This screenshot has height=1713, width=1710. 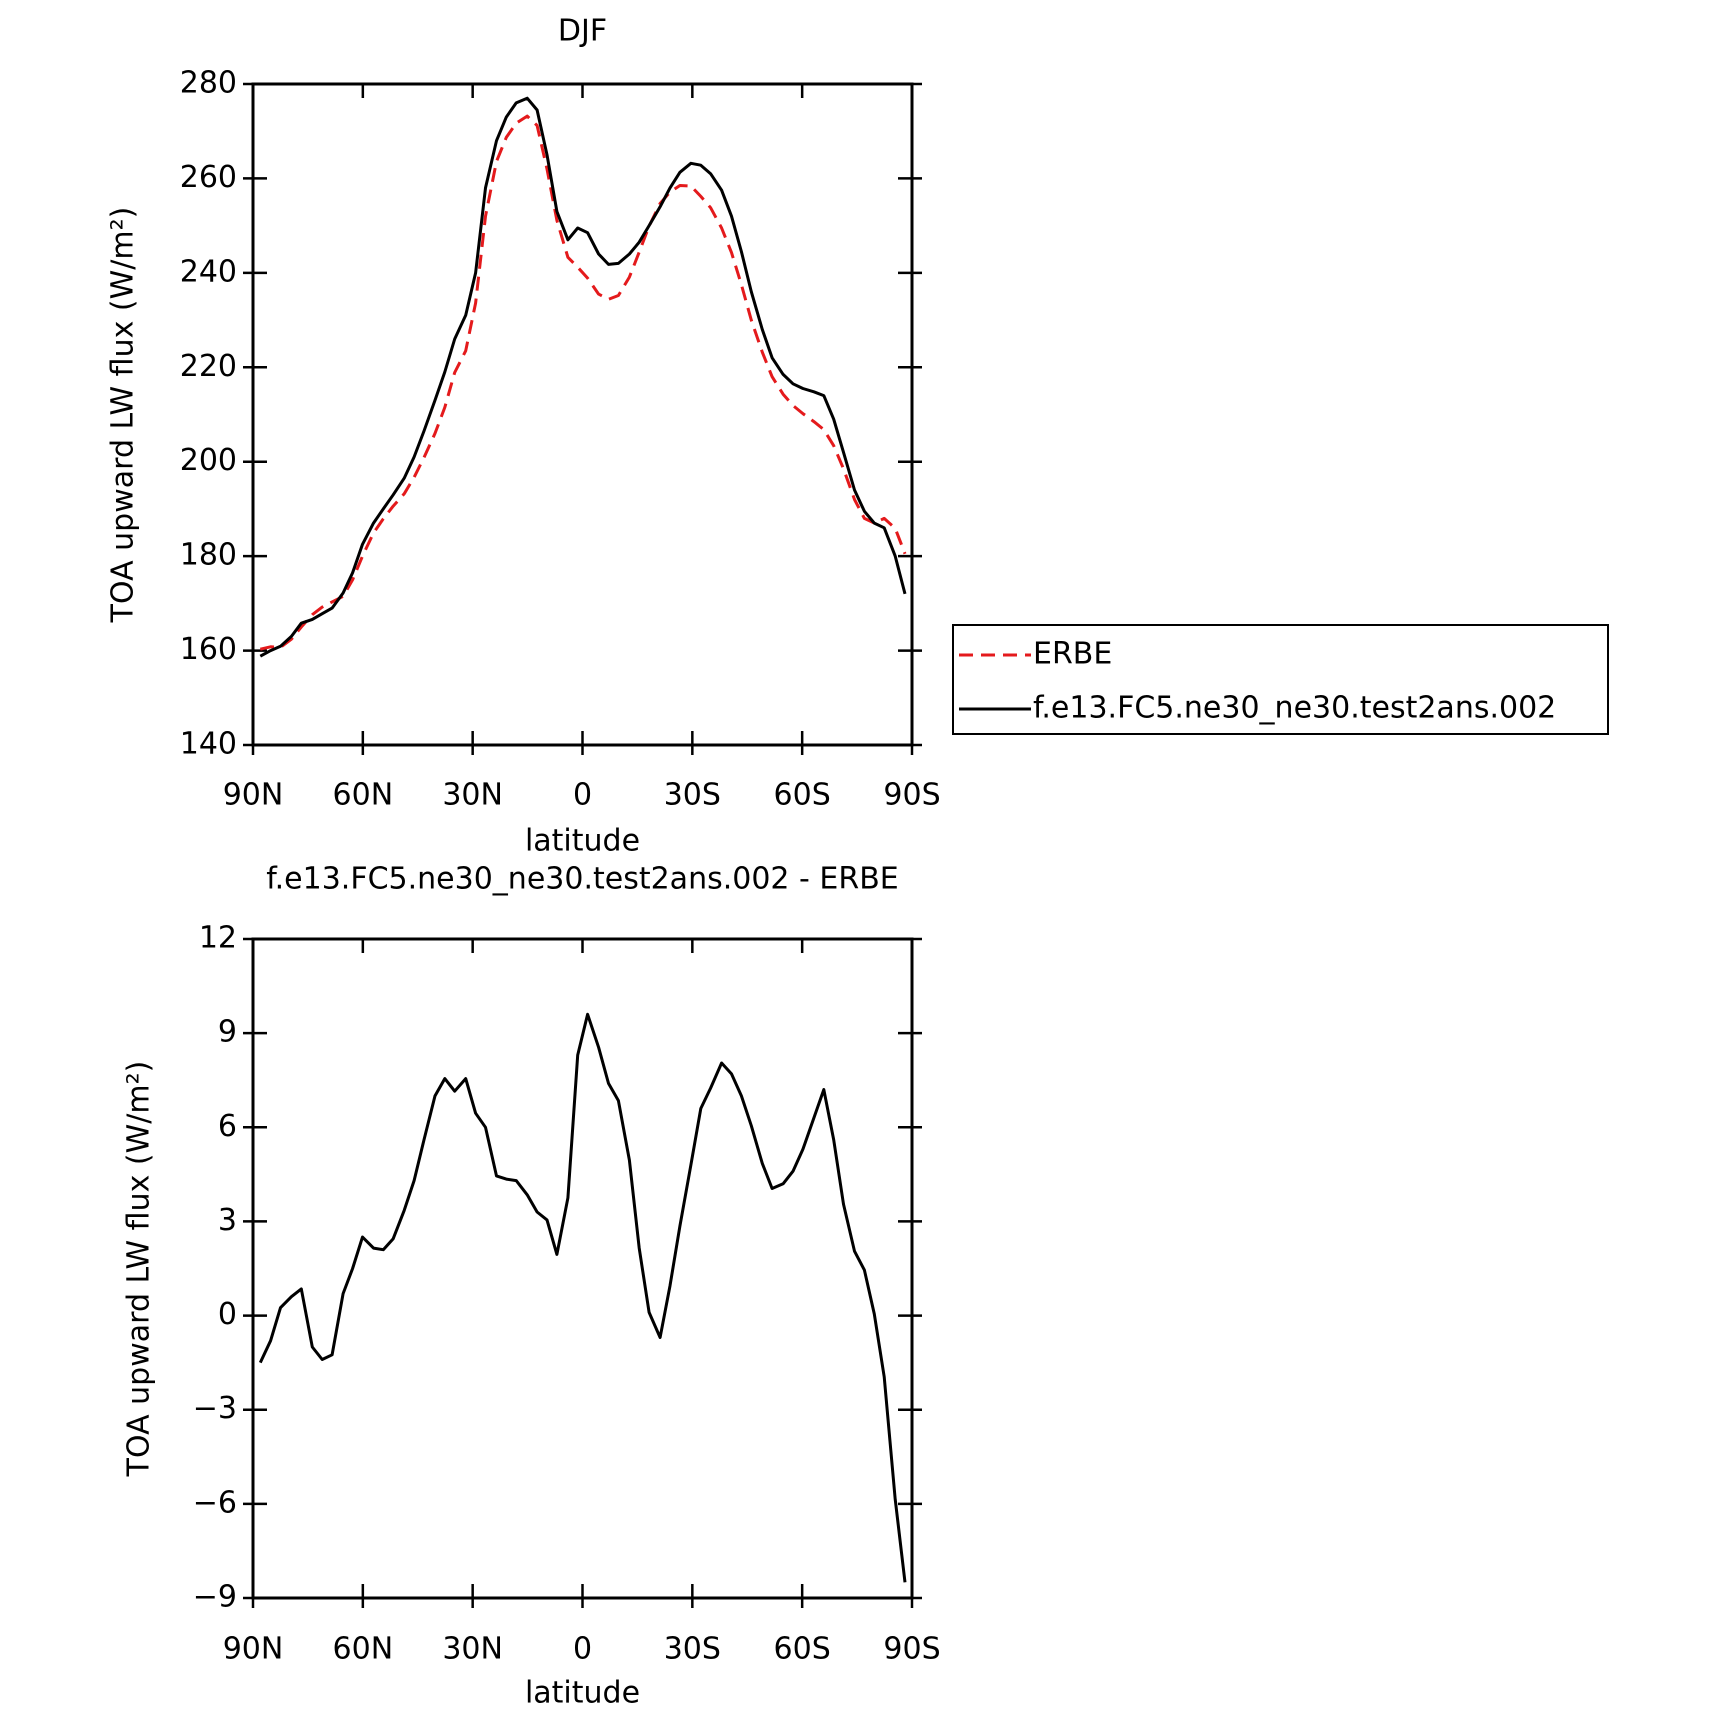 I want to click on y-tick-label: 280, so click(x=208, y=83).